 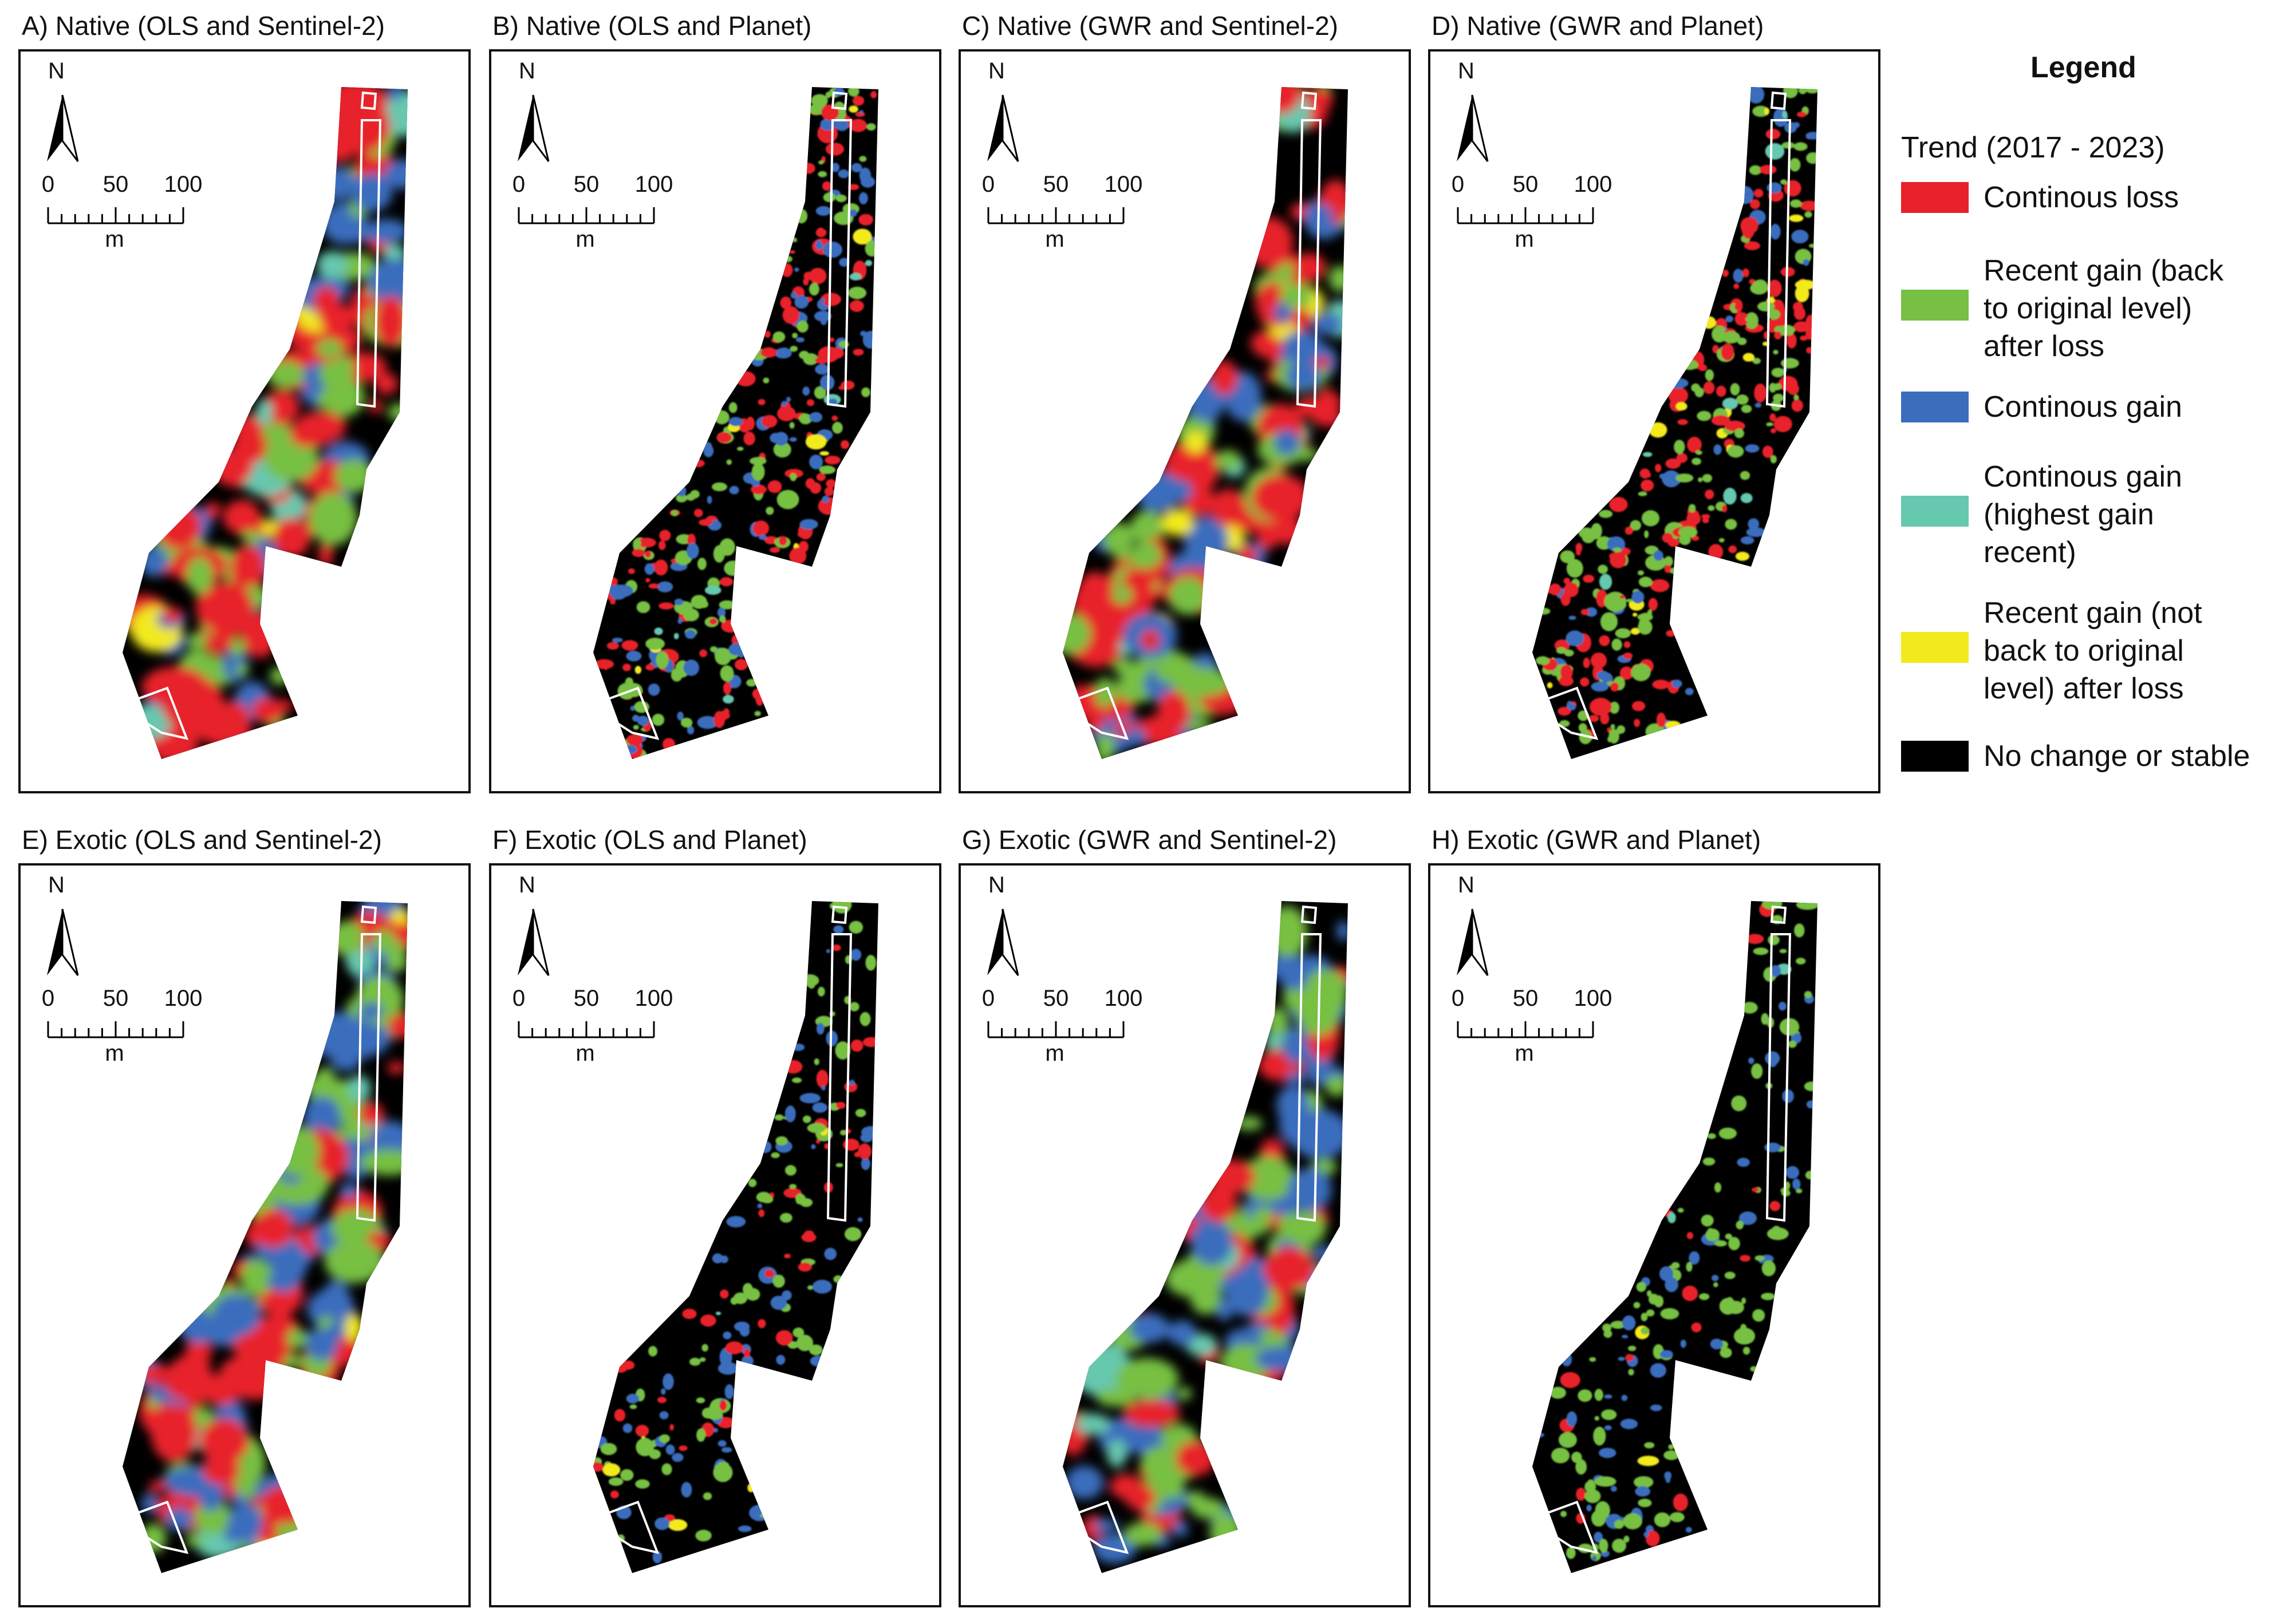 What do you see at coordinates (56, 885) in the screenshot?
I see `north-label: N` at bounding box center [56, 885].